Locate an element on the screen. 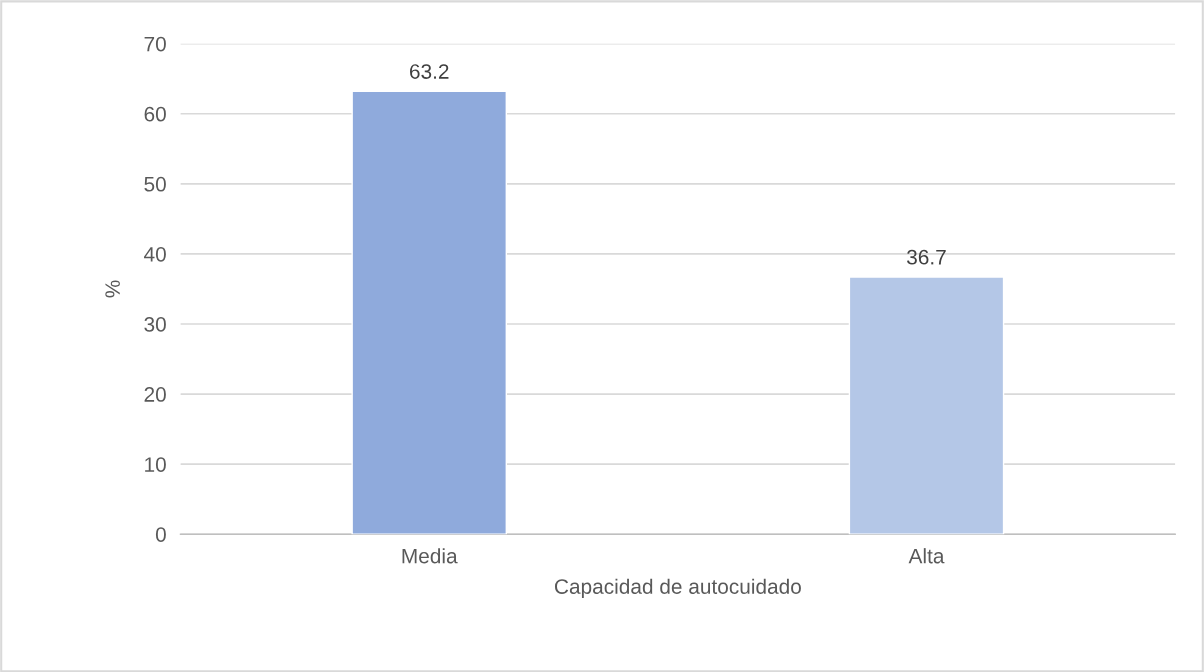 The image size is (1204, 672). y-tick-label: 60 is located at coordinates (155, 114).